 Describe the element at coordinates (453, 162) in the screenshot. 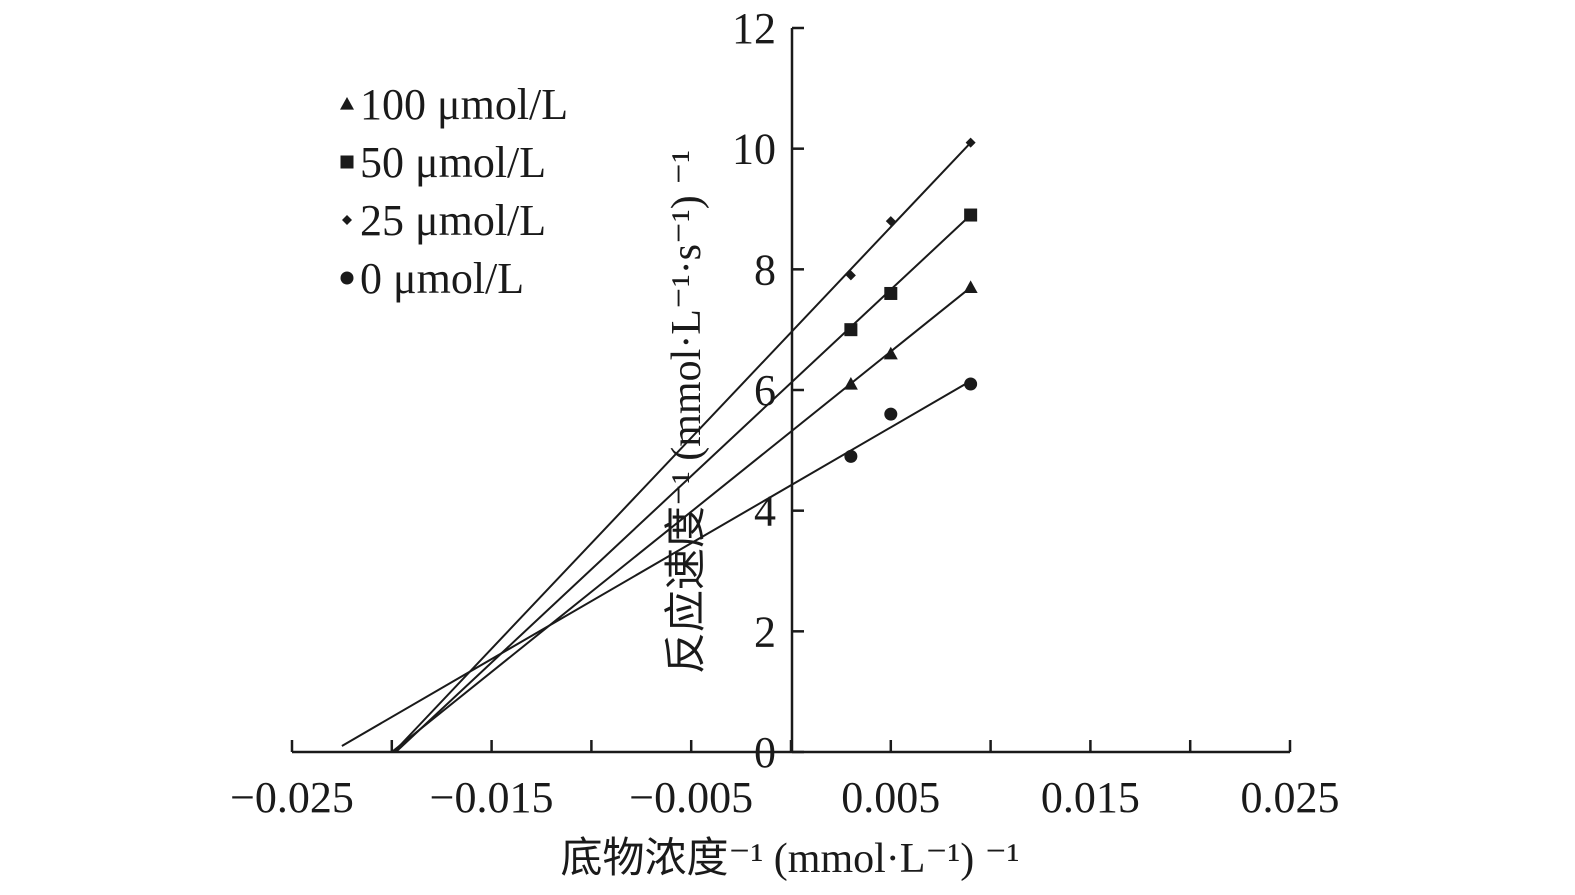

I see `legend-label: 50 μmol/L` at that location.